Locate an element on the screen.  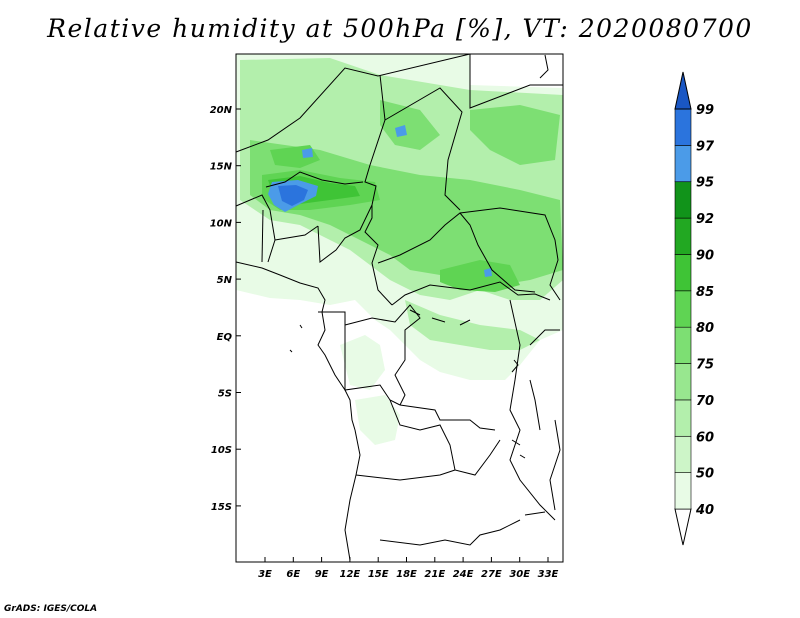
longitude-ticks: 3E 6E 9E 12E 15E 18E 21E 24E 27E 30E 33E is located at coordinates (408, 568).